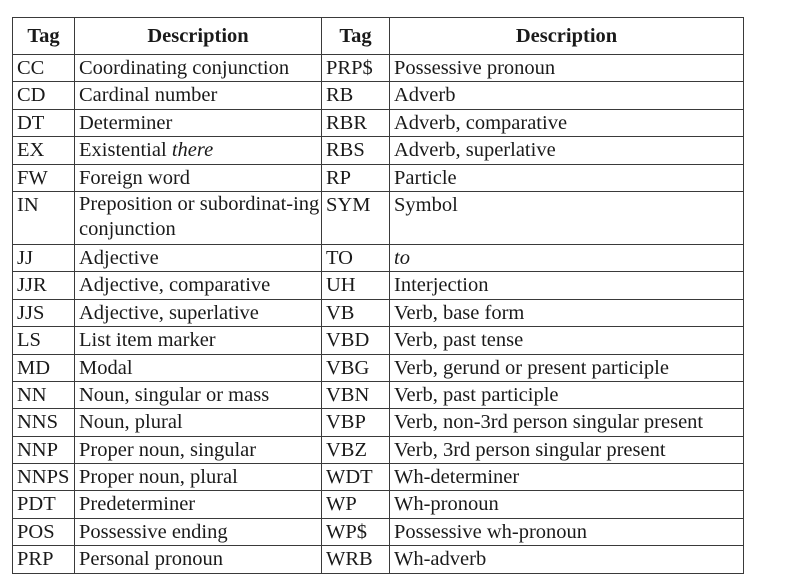 This screenshot has height=584, width=791. I want to click on description-cell: Wh-adverb, so click(566, 559).